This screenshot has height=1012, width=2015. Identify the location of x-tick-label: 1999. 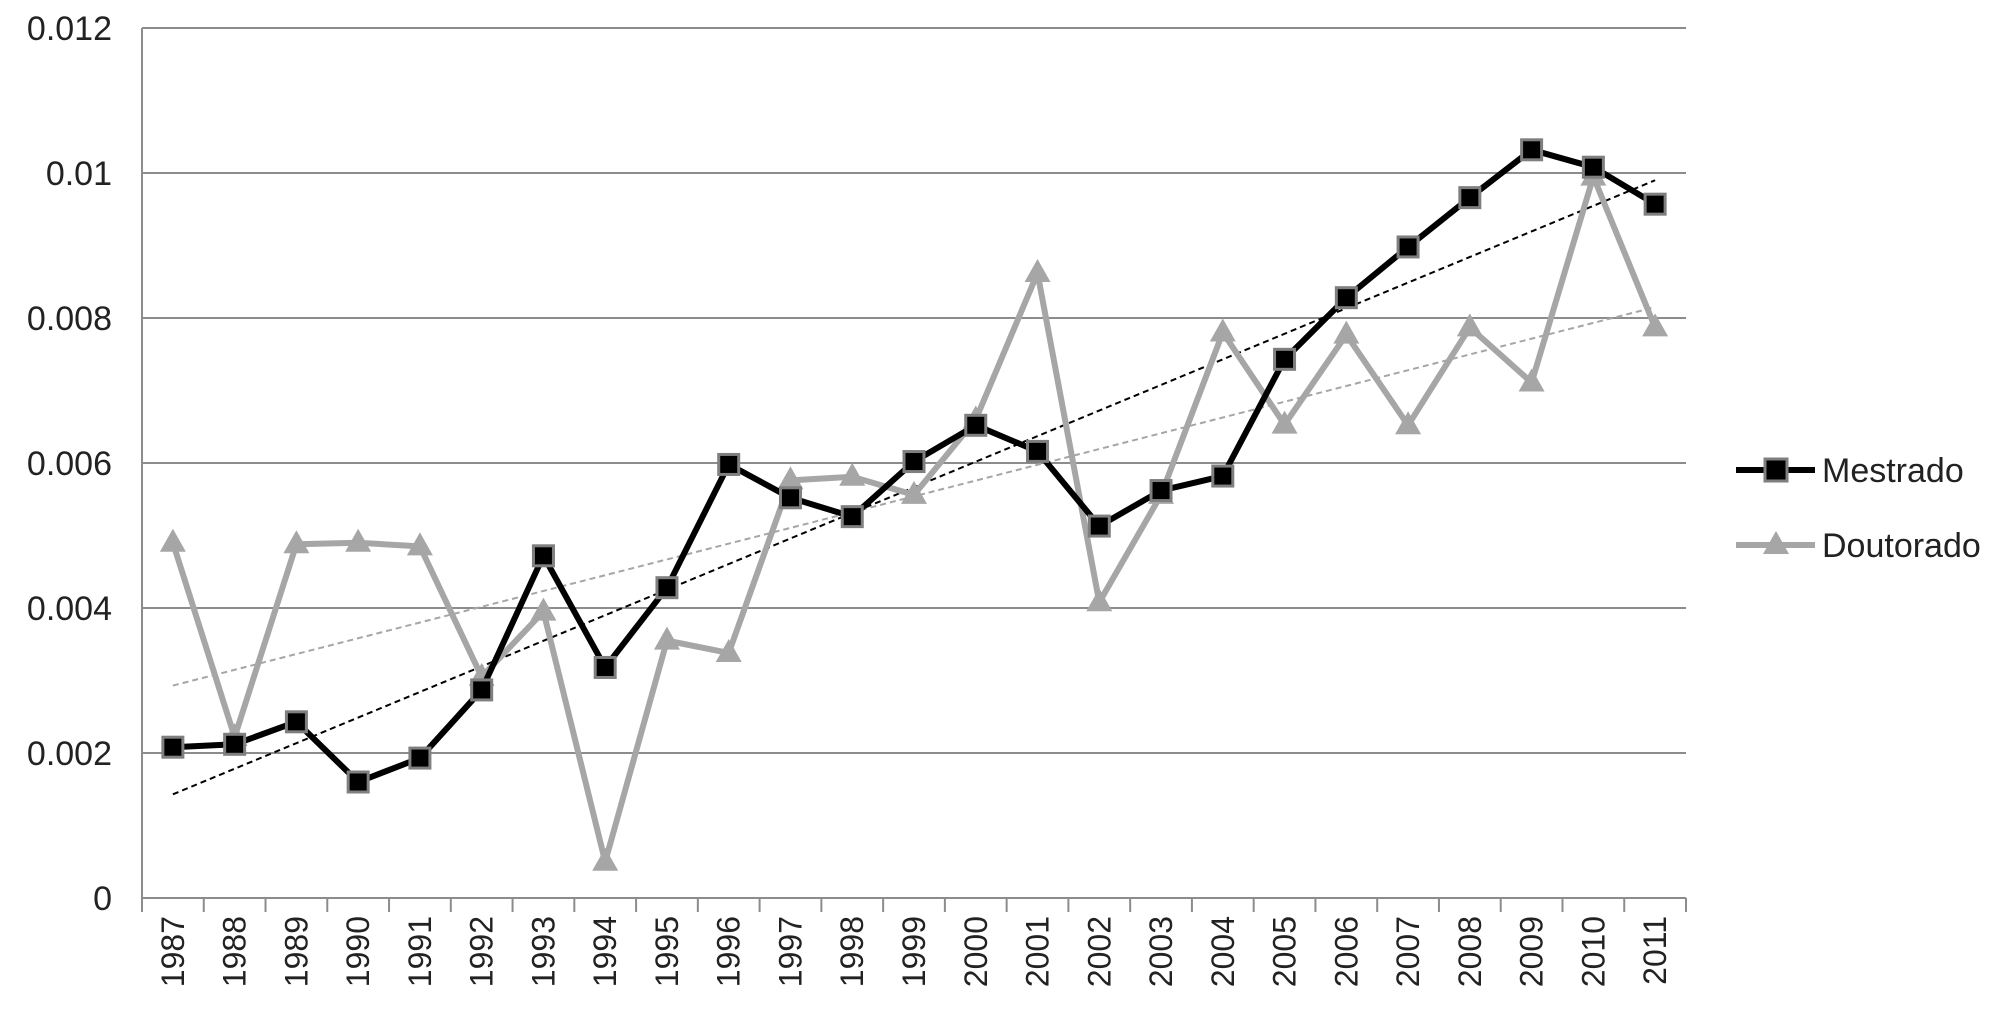
(914, 951).